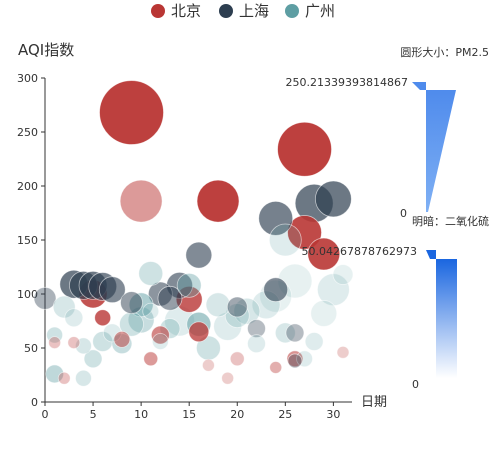 The image size is (496, 451). I want to click on y-tick-label: 150, so click(27, 240).